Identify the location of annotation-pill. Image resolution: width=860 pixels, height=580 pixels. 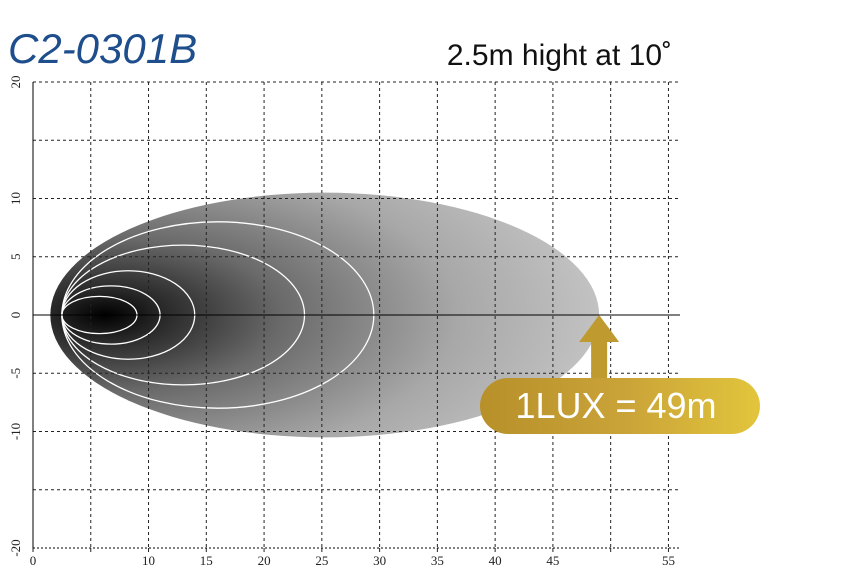
(620, 406).